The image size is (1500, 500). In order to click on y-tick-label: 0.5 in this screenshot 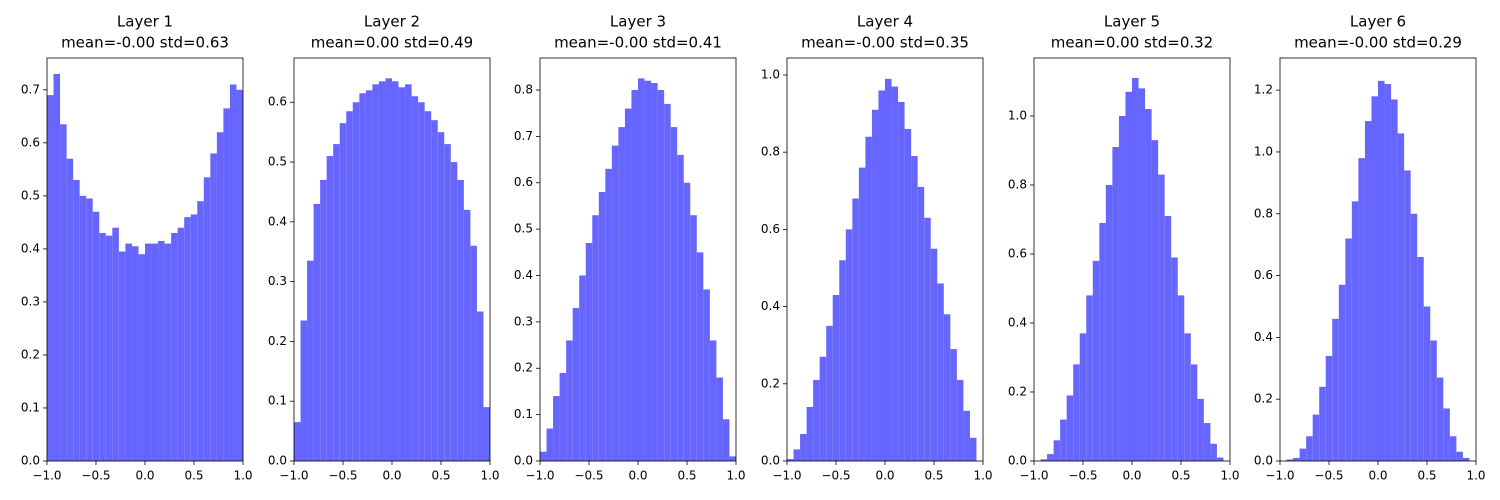, I will do `click(277, 162)`.